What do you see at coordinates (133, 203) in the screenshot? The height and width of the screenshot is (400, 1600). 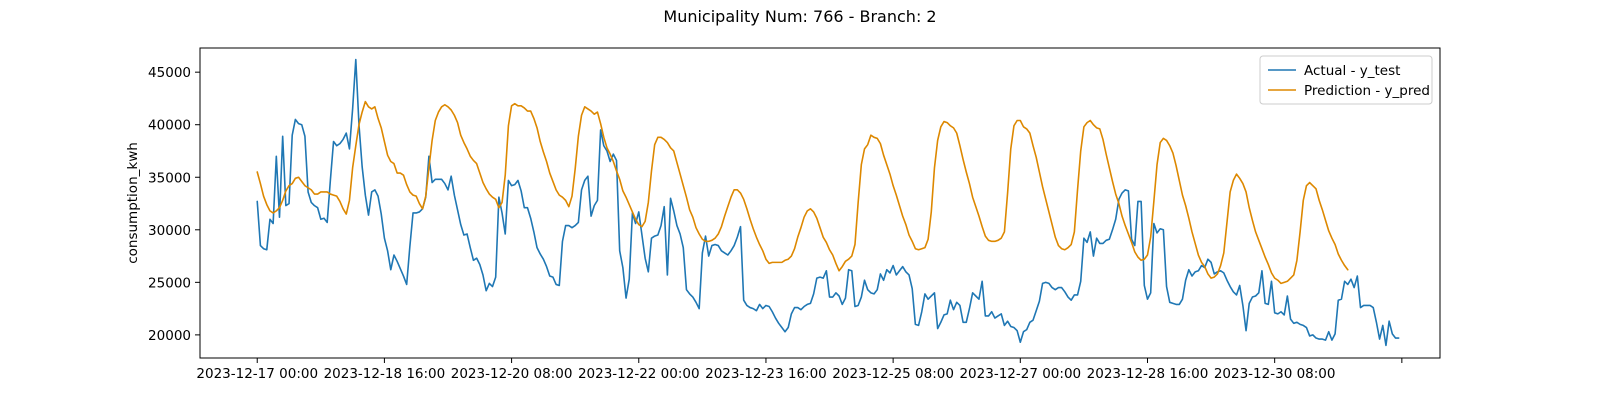 I see `y-axis-label: consumption_kwh` at bounding box center [133, 203].